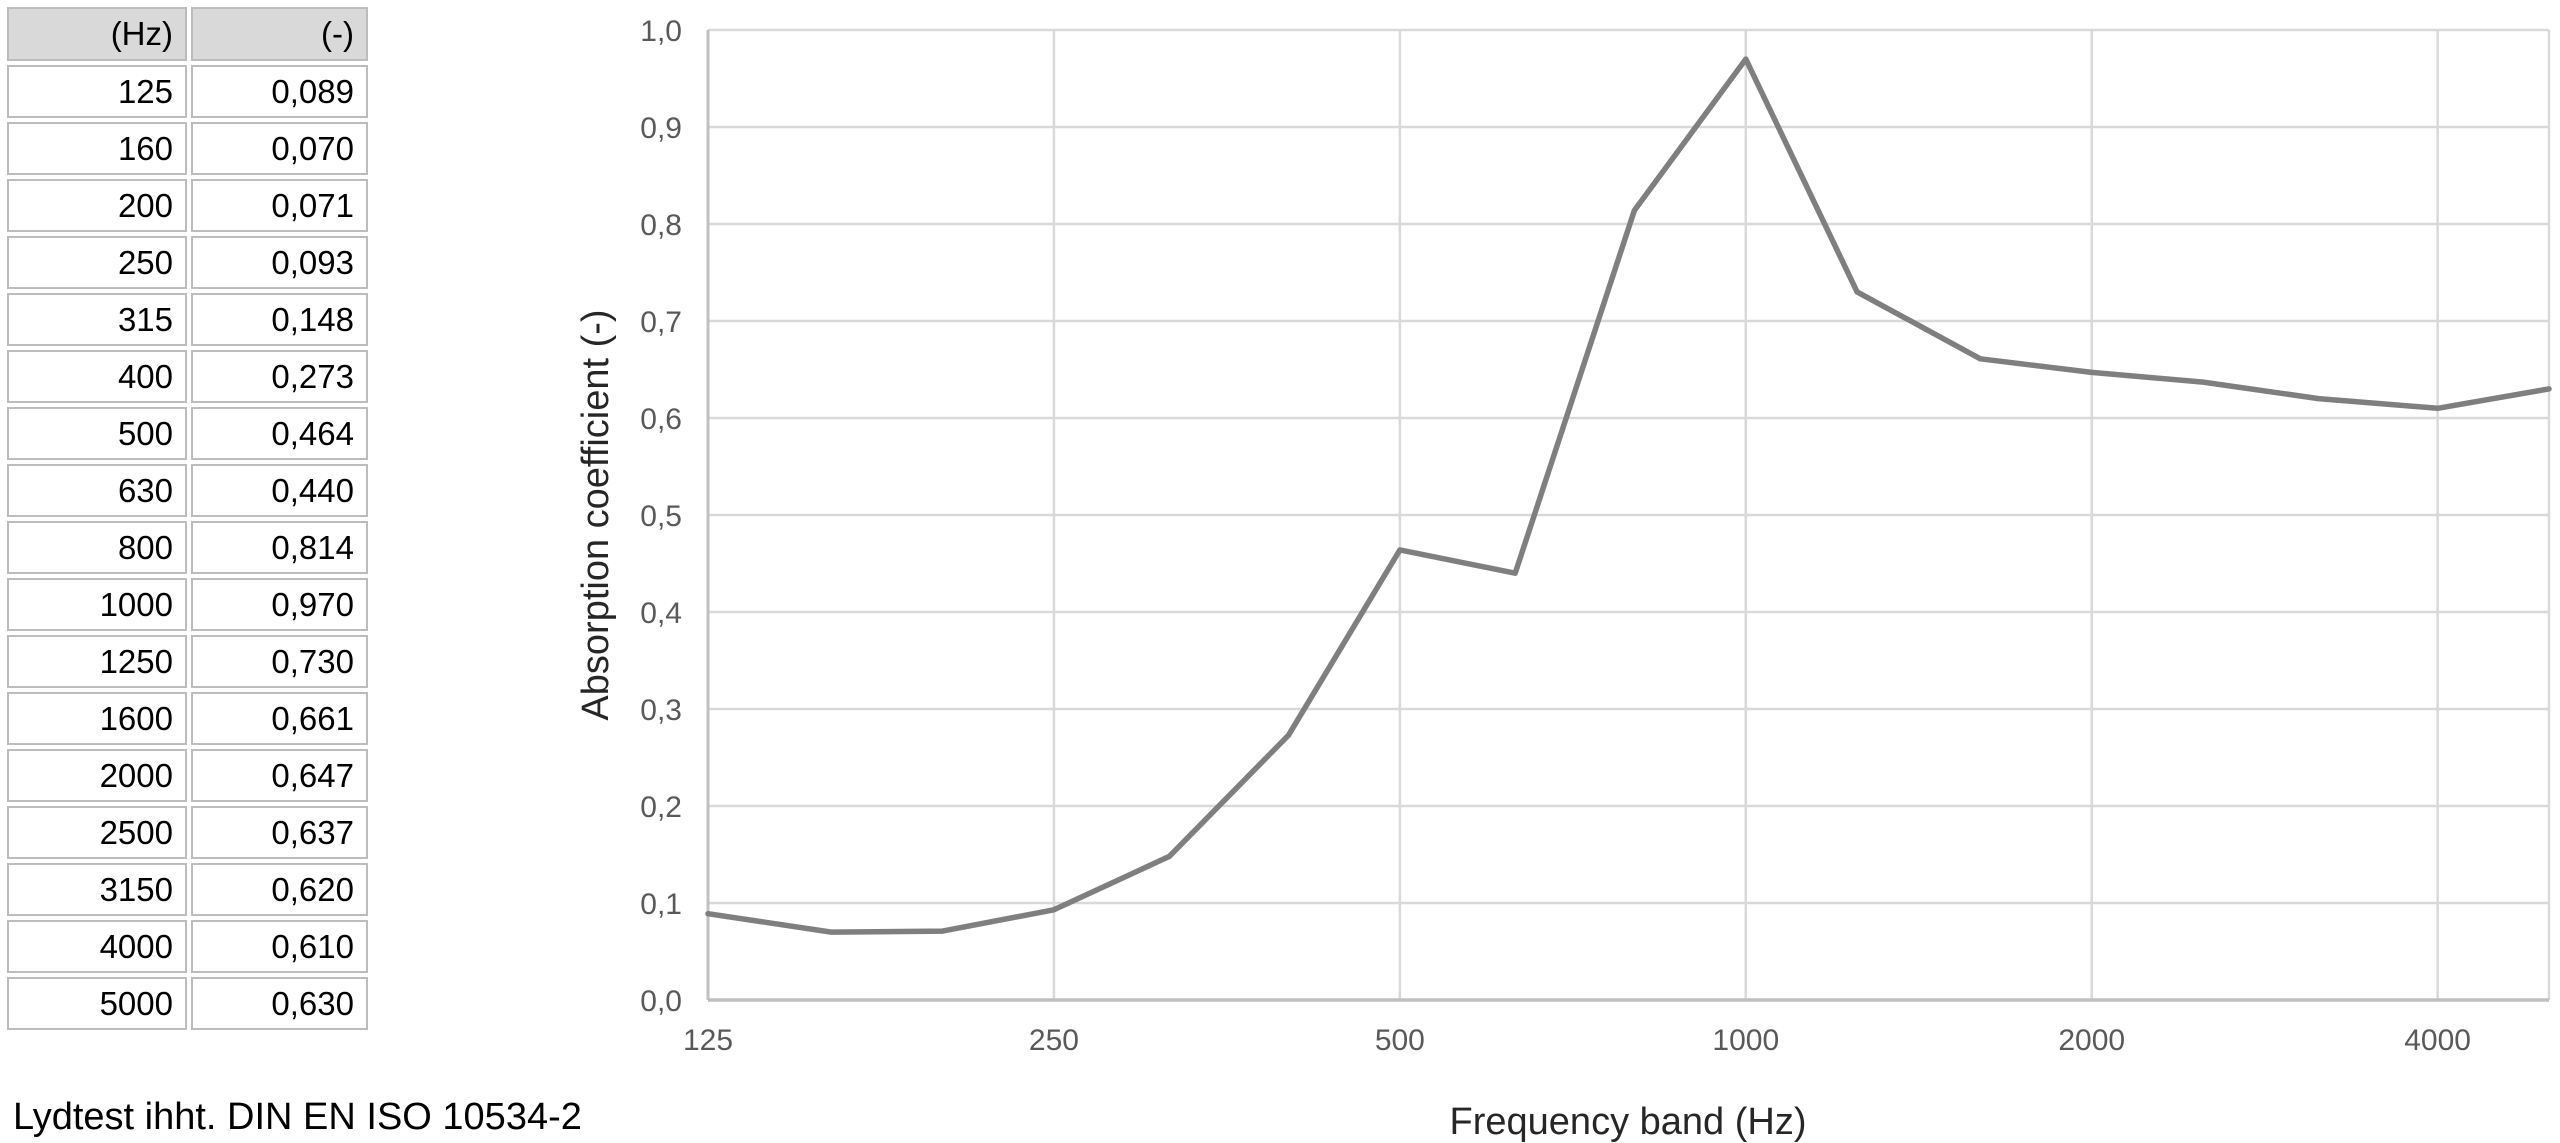 This screenshot has width=2560, height=1143. What do you see at coordinates (187, 832) in the screenshot?
I see `table-row: 2500 0,637` at bounding box center [187, 832].